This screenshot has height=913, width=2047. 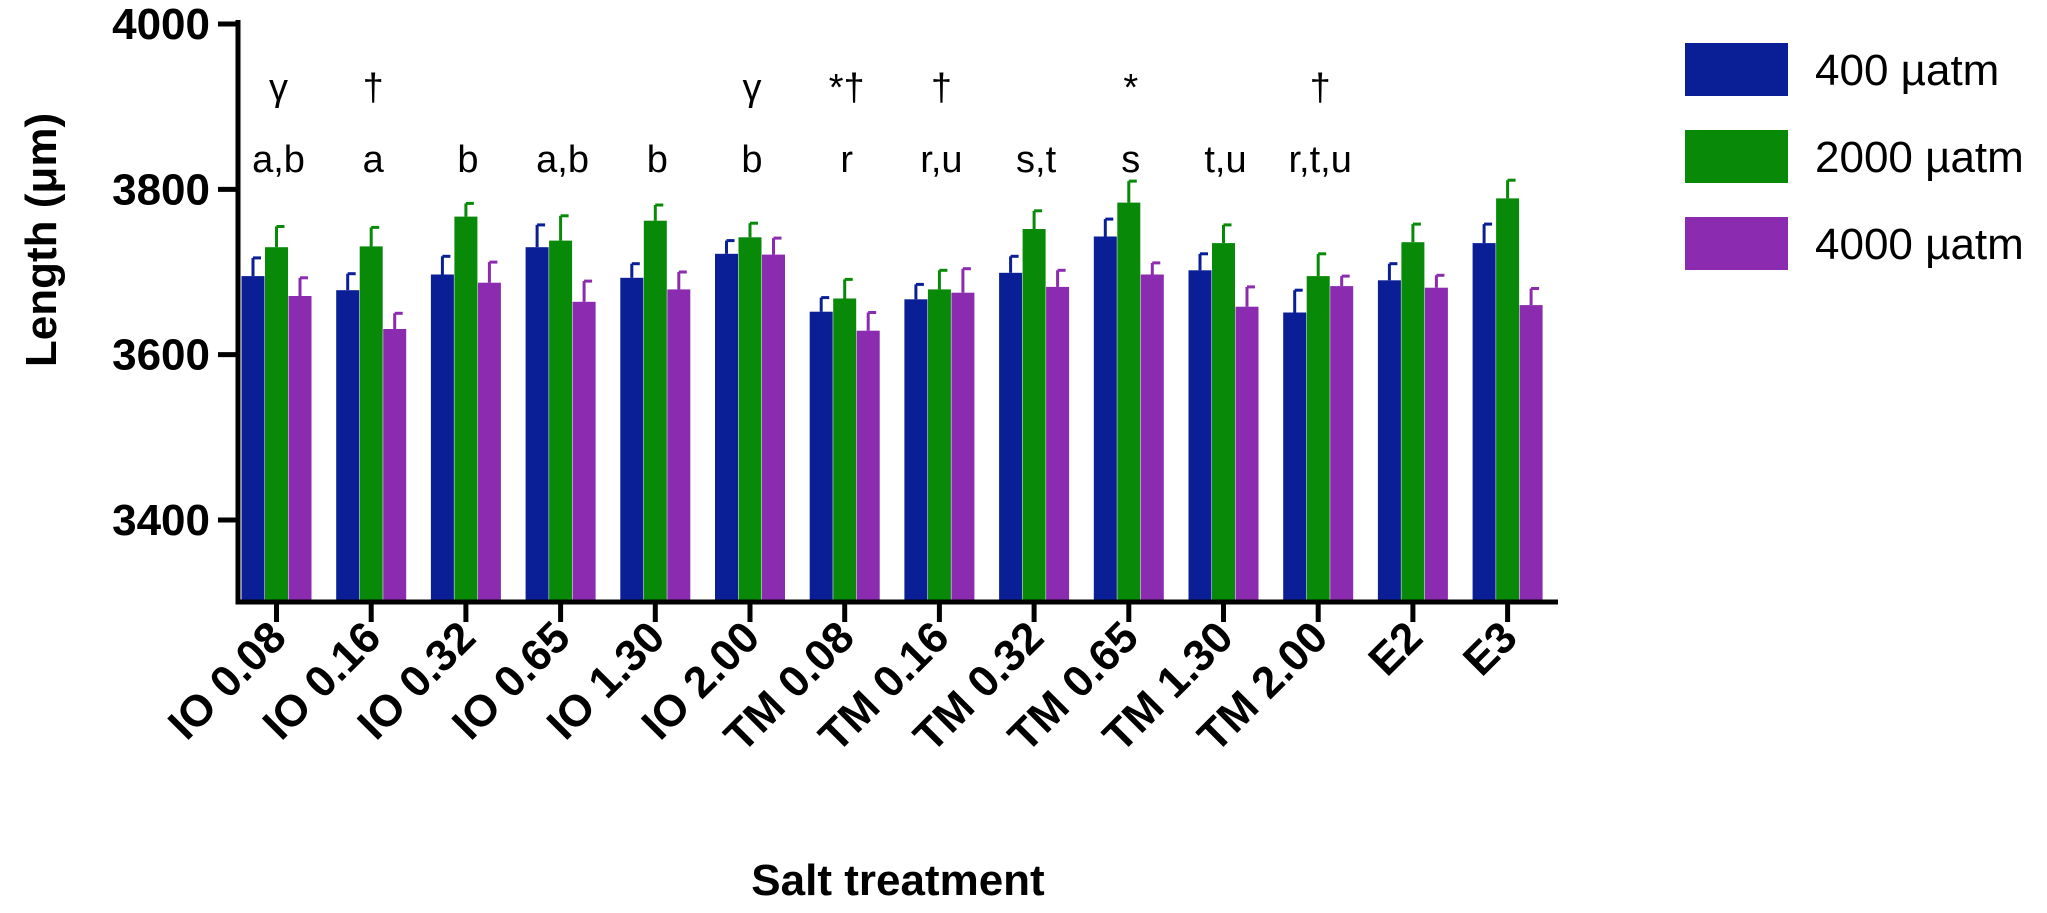 What do you see at coordinates (278, 88) in the screenshot?
I see `significance-symbol-0: γ` at bounding box center [278, 88].